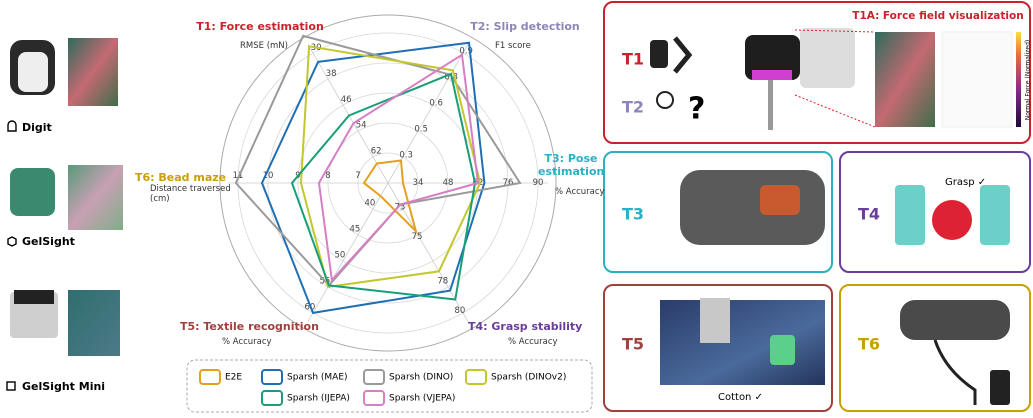 The image size is (1033, 418). I want to click on tick-label: 8, so click(327, 176).